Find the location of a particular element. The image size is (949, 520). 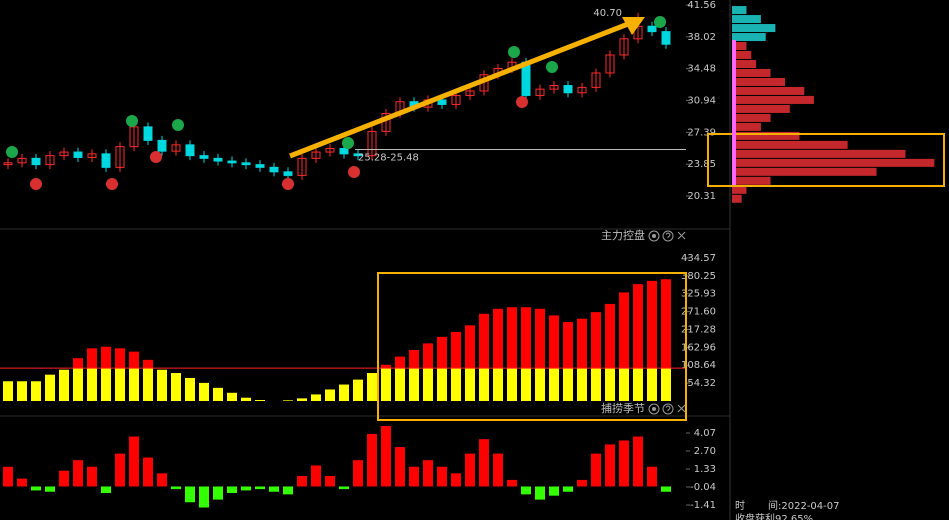

y-tick-label: 271.60 is located at coordinates (698, 312).